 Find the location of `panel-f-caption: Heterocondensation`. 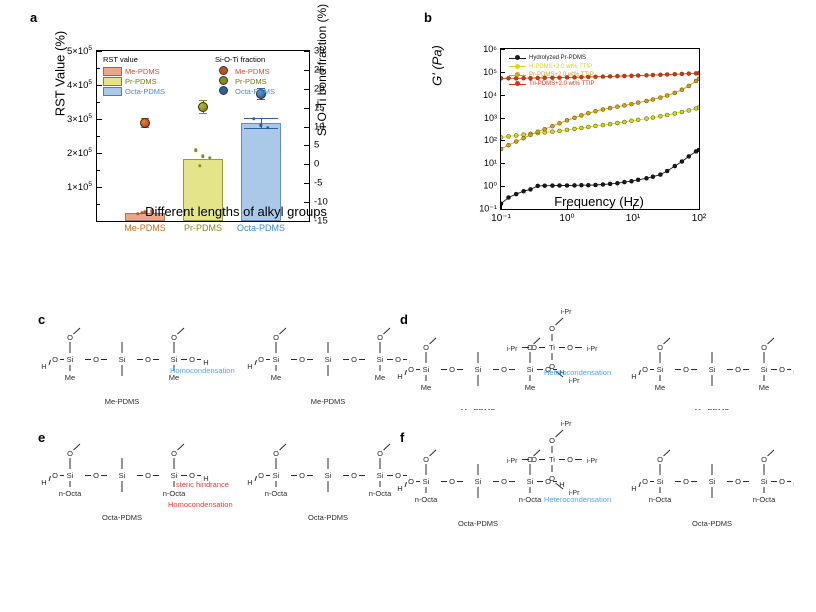

panel-f-caption: Heterocondensation is located at coordinates (578, 499).